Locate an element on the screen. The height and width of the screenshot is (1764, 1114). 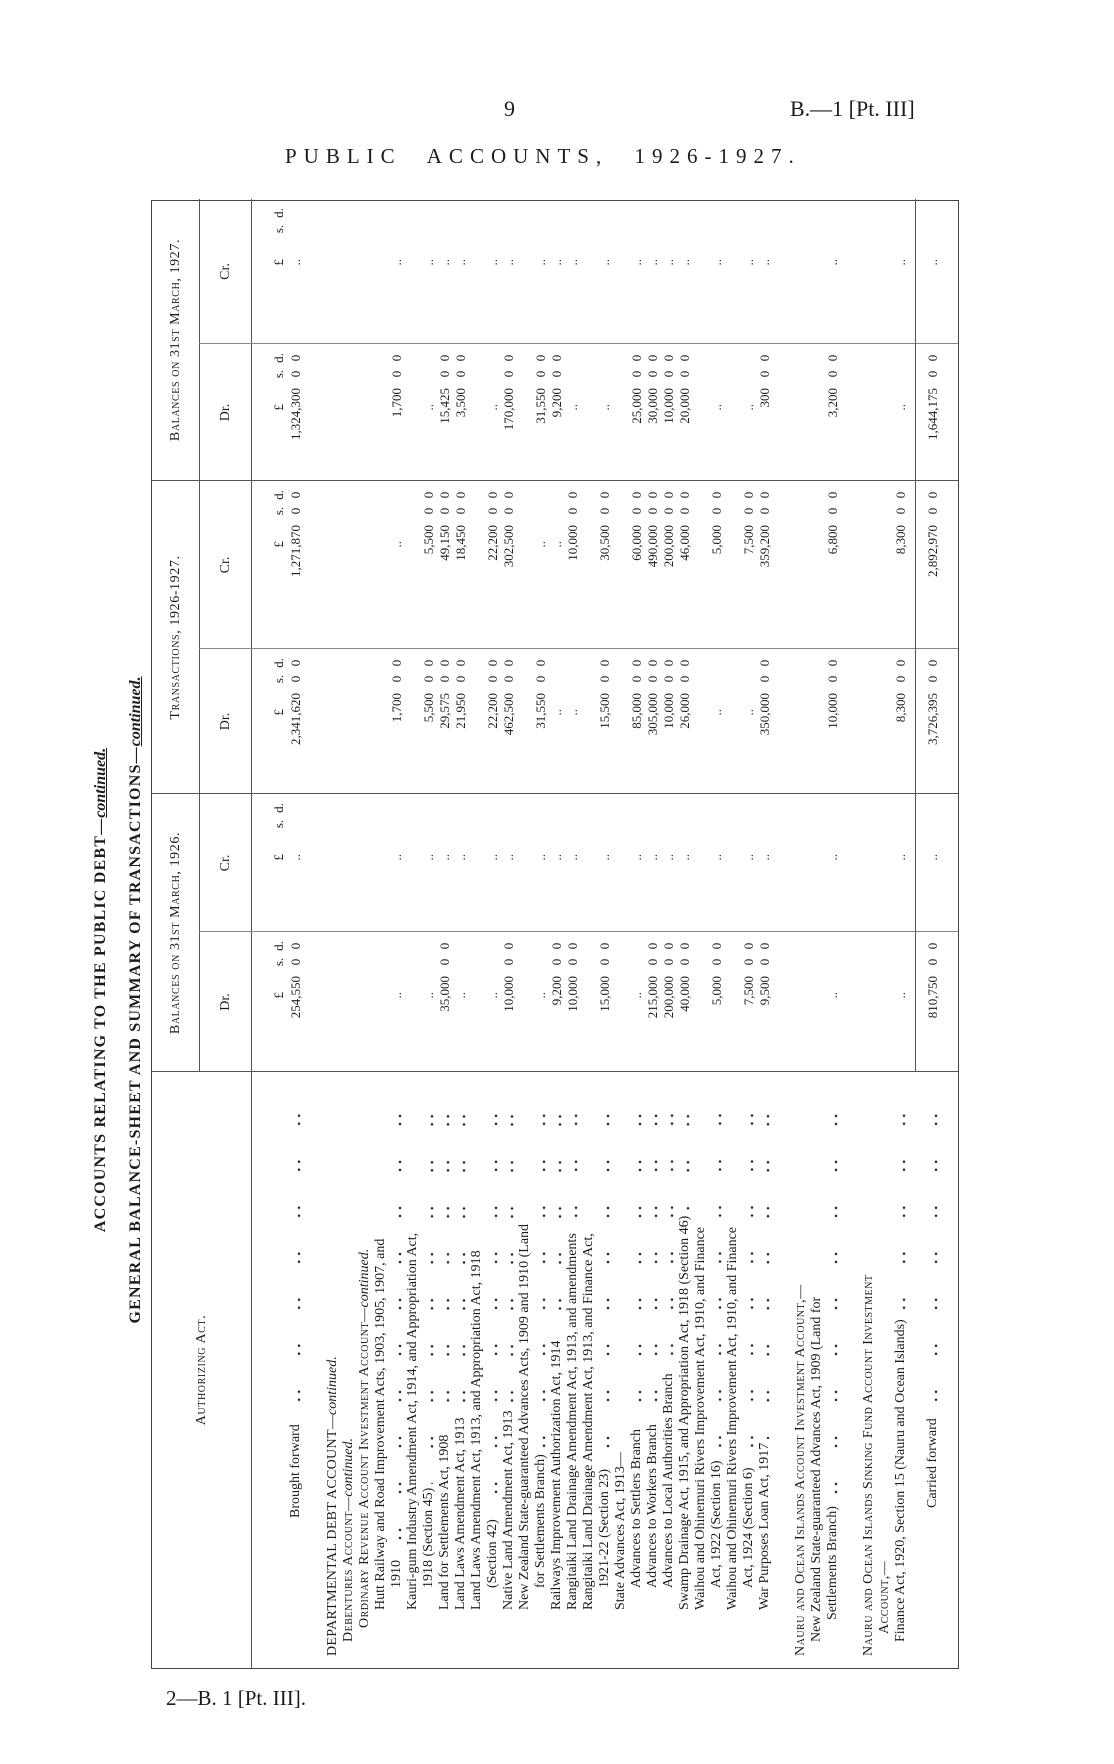
carried-forward-row-pounds: 2,892,970 is located at coordinates (932, 551).